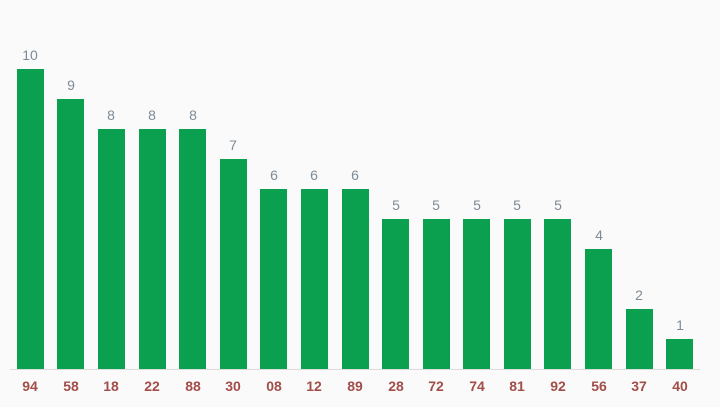  I want to click on x-axis-label: 88, so click(193, 386).